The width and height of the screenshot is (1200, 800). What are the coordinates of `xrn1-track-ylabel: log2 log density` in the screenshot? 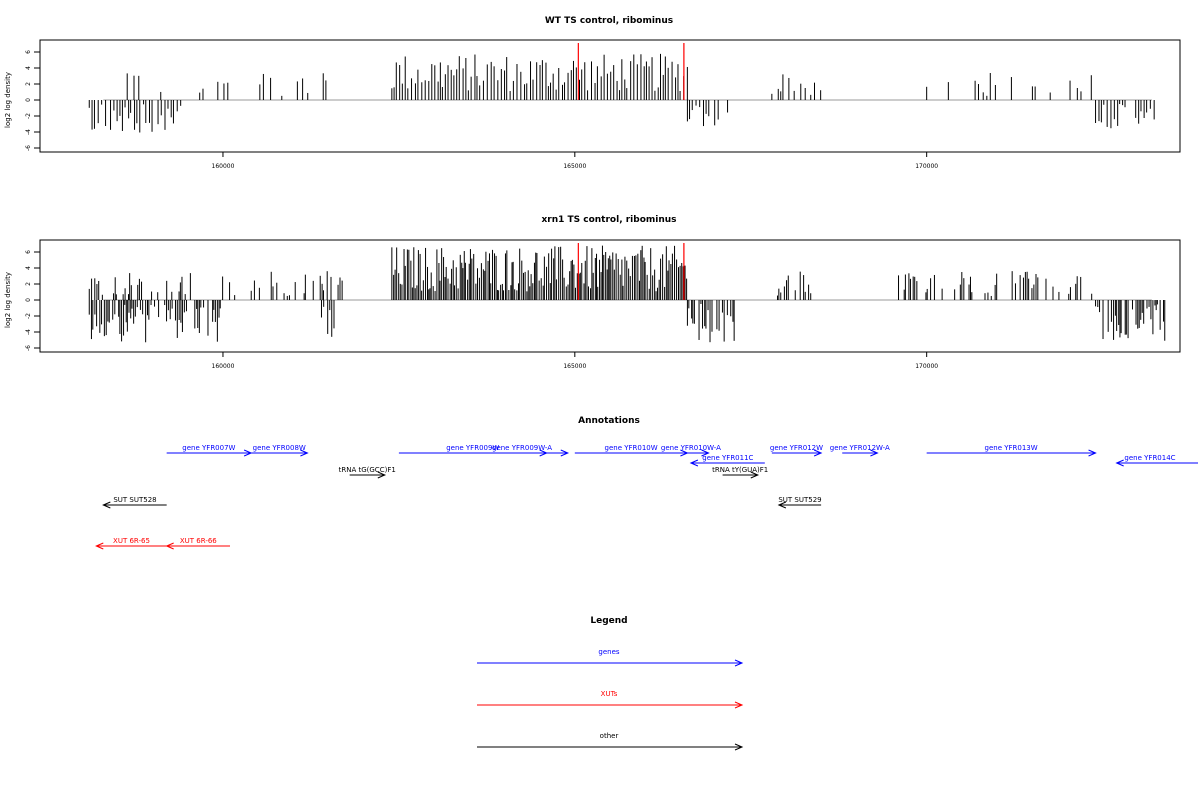 It's located at (8, 300).